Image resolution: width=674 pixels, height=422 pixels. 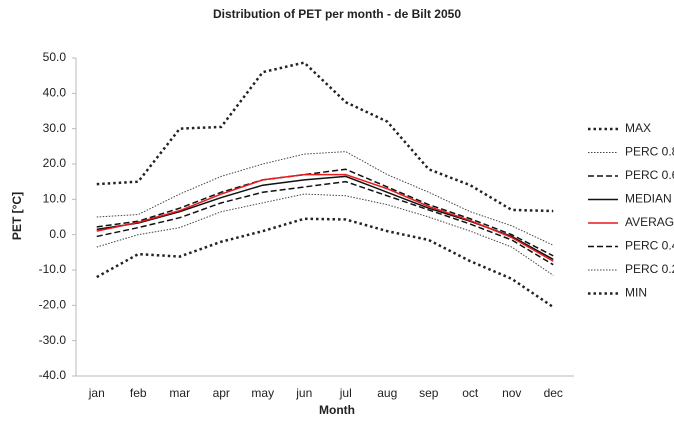 What do you see at coordinates (55, 128) in the screenshot?
I see `y-tick-label: 30.0` at bounding box center [55, 128].